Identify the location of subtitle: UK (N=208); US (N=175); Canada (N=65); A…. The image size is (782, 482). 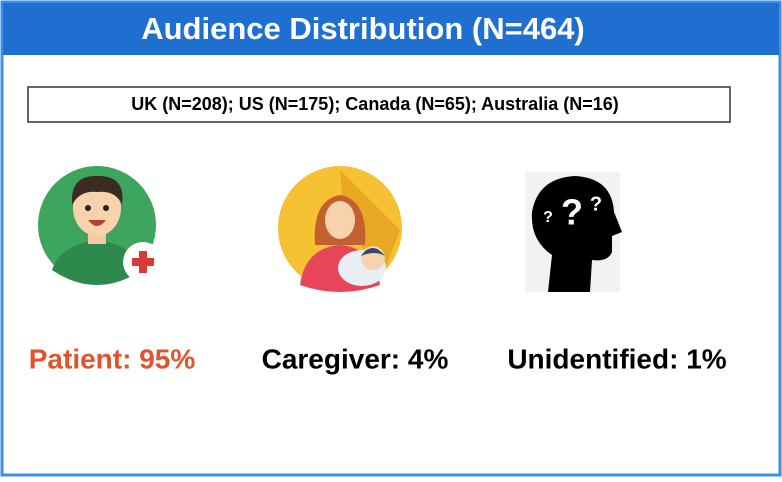
(374, 104).